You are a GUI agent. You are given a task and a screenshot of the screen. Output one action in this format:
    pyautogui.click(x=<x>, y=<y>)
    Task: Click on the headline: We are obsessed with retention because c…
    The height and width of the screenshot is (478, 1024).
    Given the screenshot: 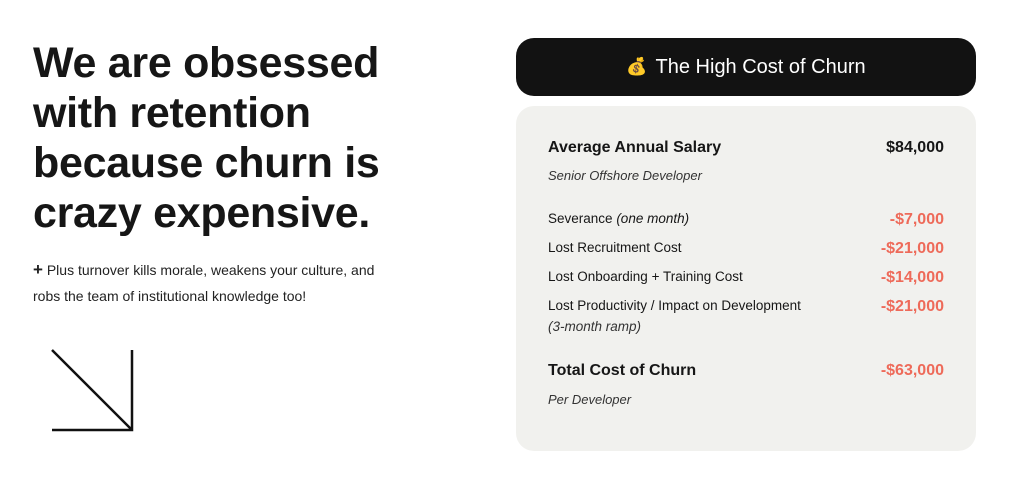 What is the action you would take?
    pyautogui.click(x=206, y=138)
    